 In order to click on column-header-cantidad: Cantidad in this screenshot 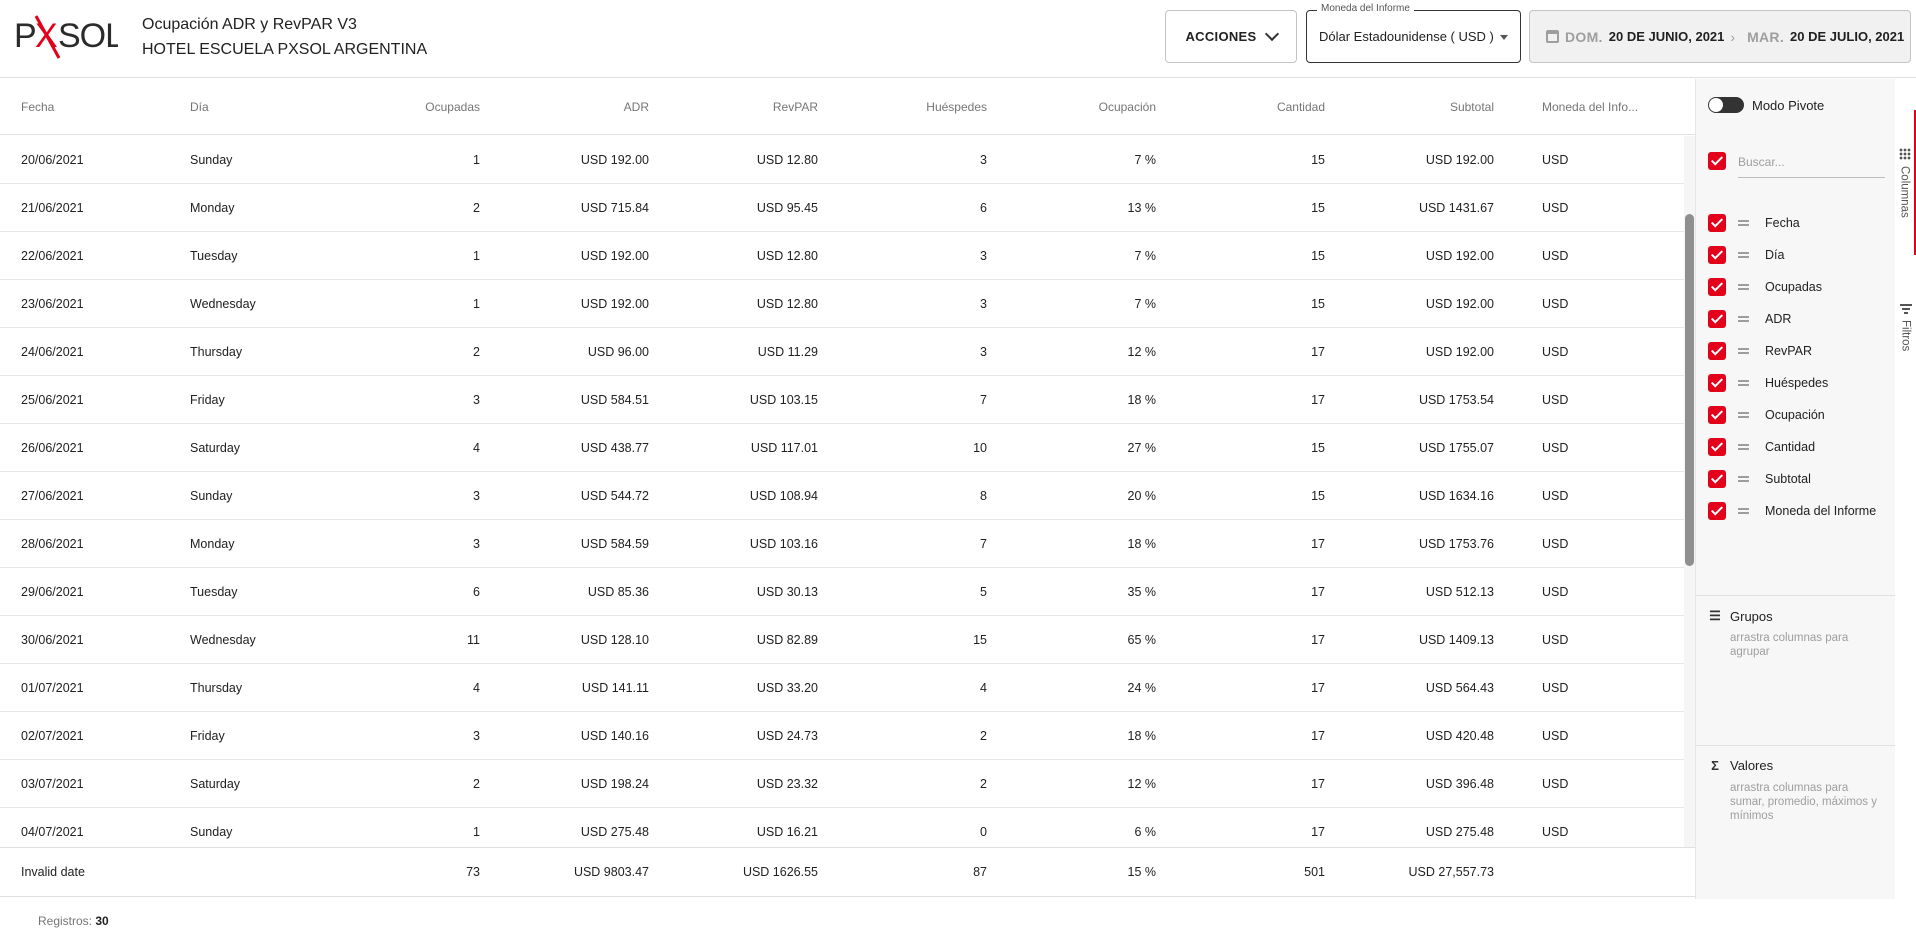, I will do `click(1300, 106)`.